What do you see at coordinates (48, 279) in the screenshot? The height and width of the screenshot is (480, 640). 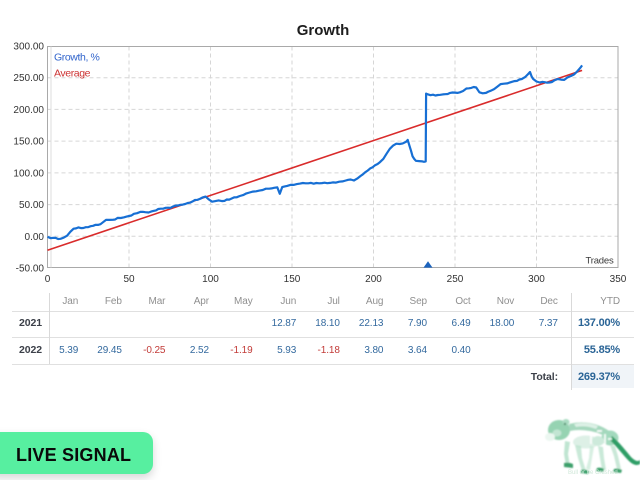 I see `svg-text: 0` at bounding box center [48, 279].